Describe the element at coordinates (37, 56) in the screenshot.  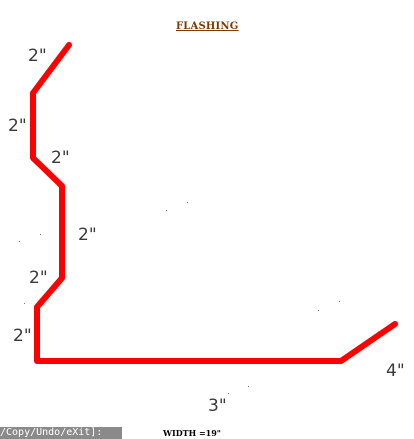
I see `segment-1-label: 2"` at that location.